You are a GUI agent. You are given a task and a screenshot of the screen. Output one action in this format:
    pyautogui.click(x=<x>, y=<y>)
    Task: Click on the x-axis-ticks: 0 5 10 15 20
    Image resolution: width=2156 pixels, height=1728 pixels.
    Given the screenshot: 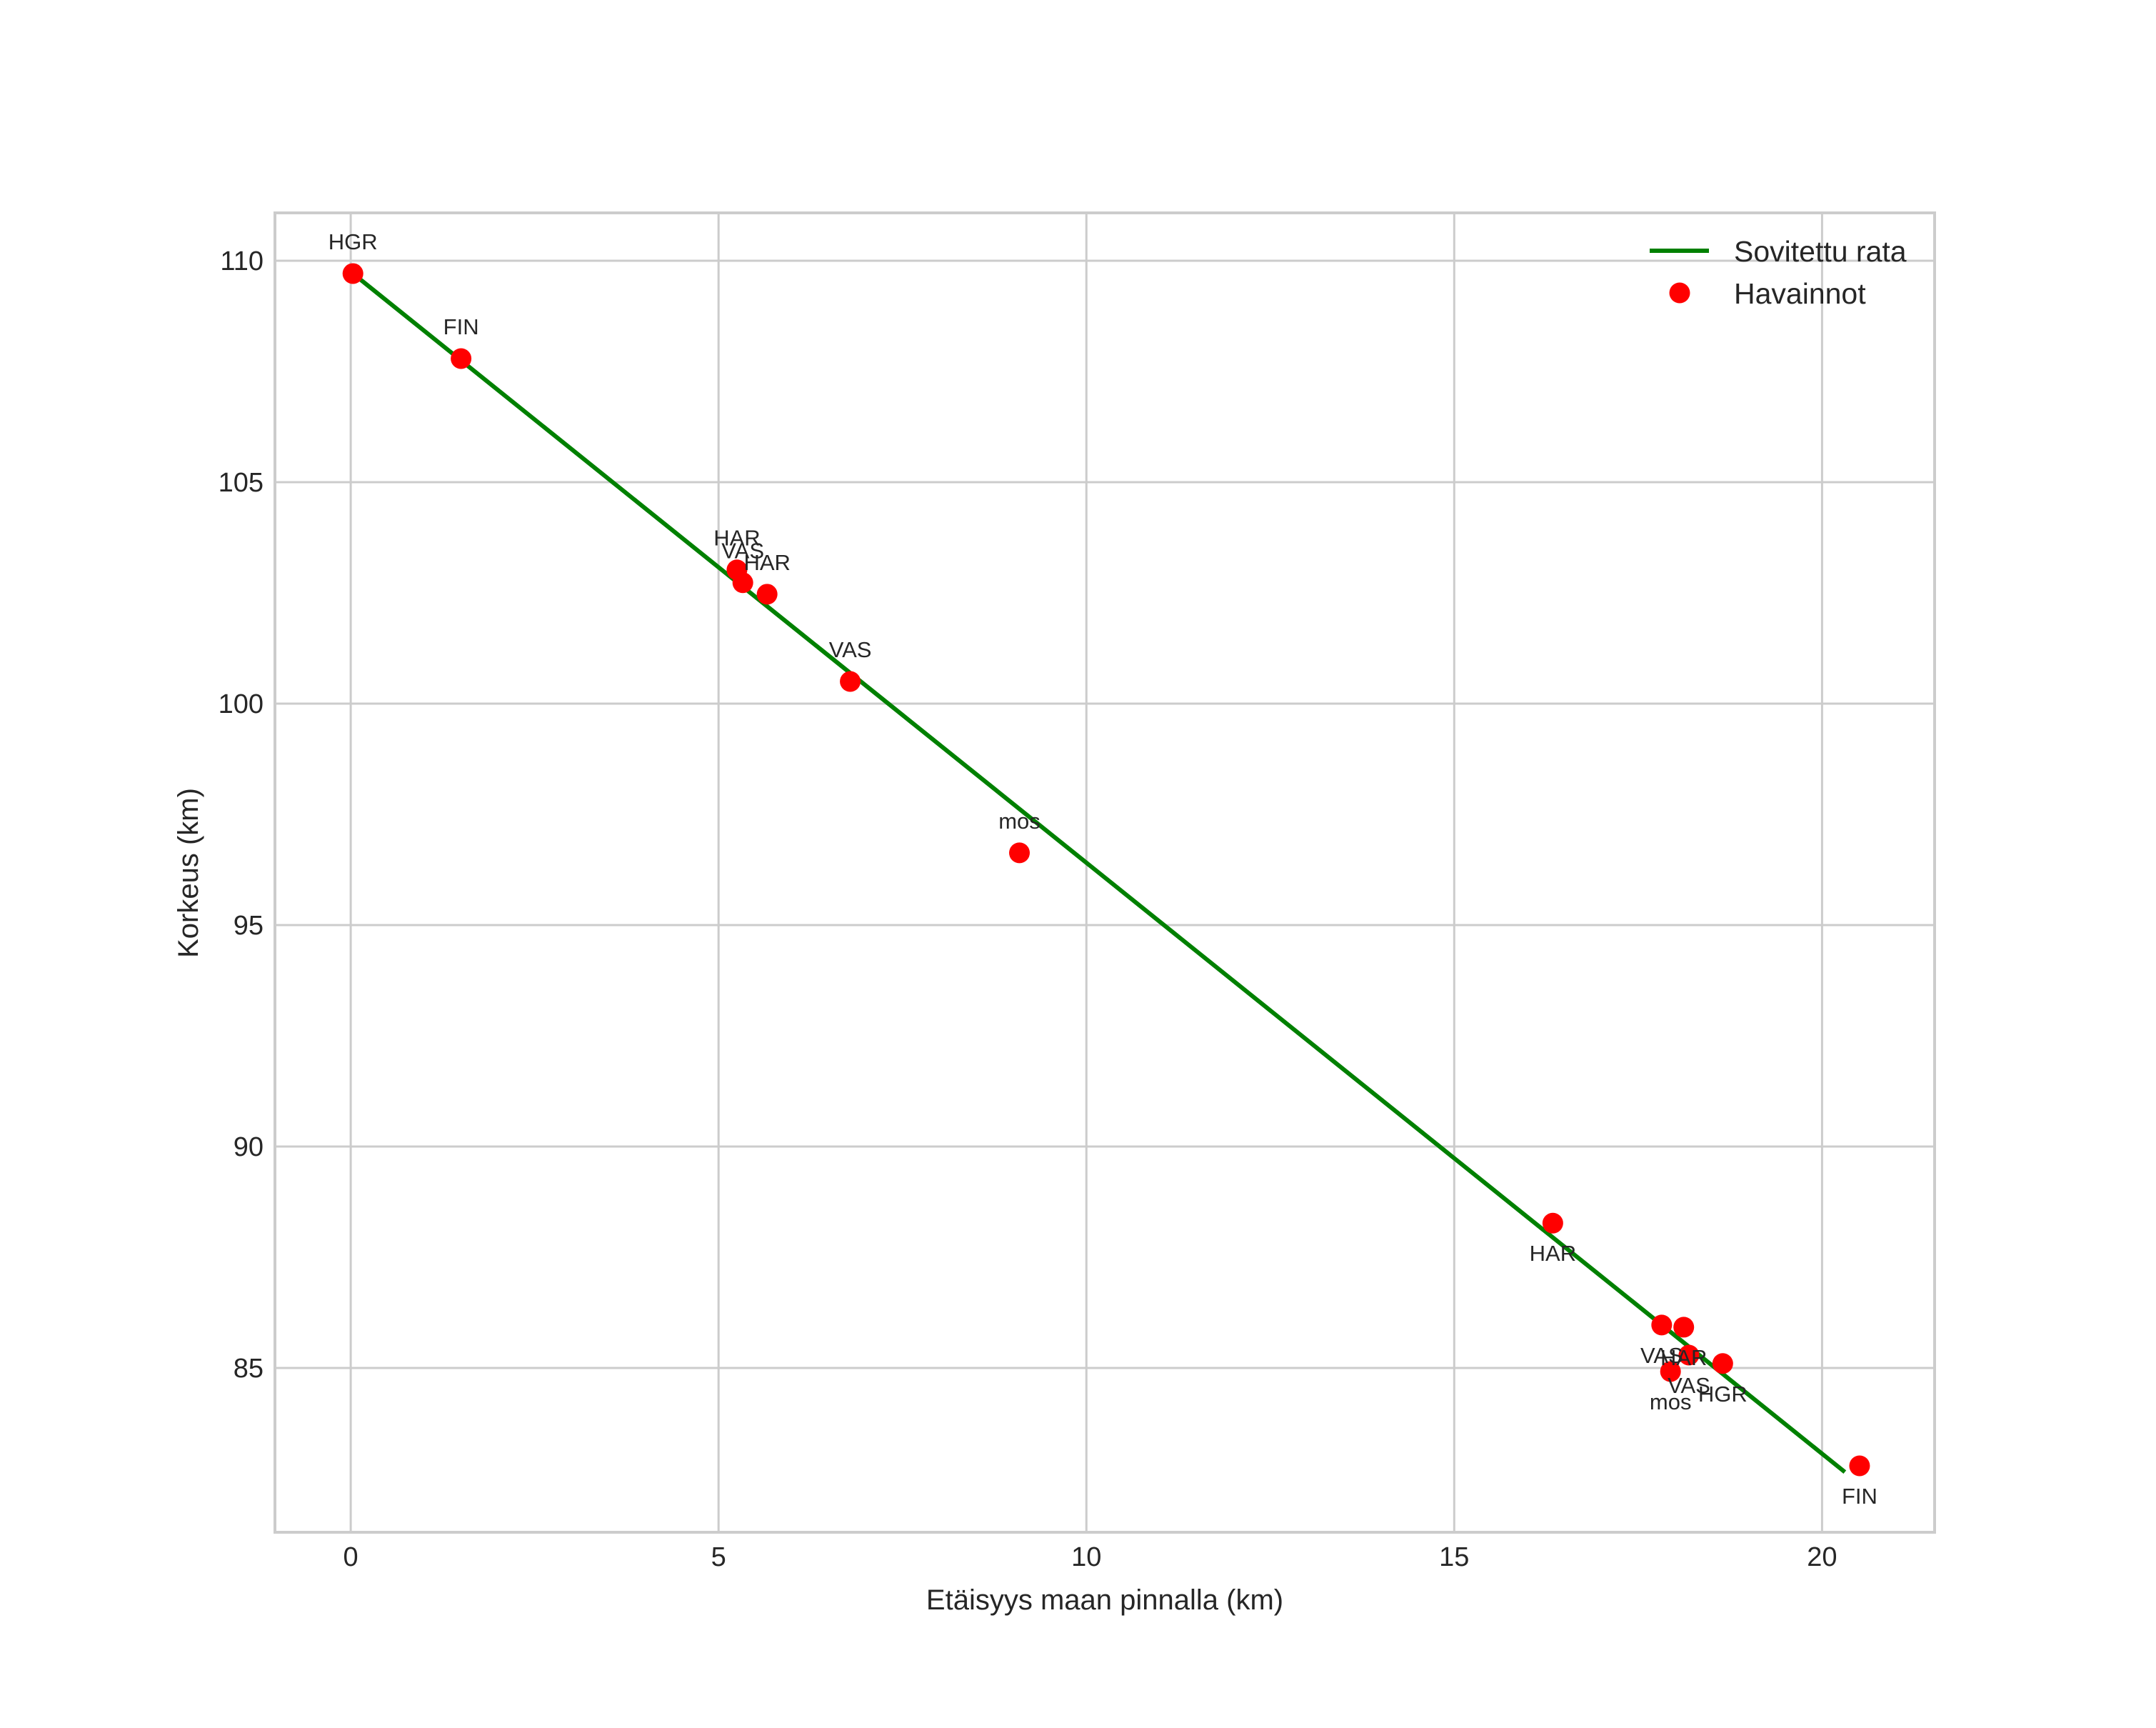 What is the action you would take?
    pyautogui.click(x=1090, y=1557)
    